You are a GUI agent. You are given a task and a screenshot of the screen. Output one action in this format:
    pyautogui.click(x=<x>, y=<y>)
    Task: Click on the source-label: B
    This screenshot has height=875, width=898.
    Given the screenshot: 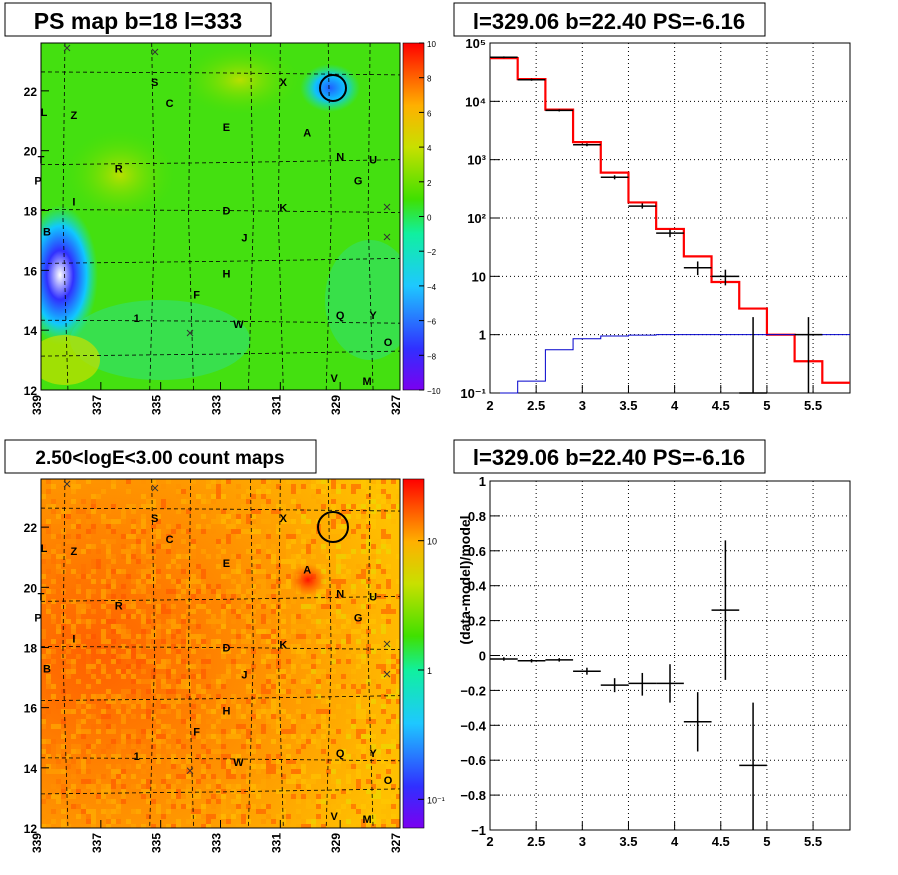 What is the action you would take?
    pyautogui.click(x=47, y=670)
    